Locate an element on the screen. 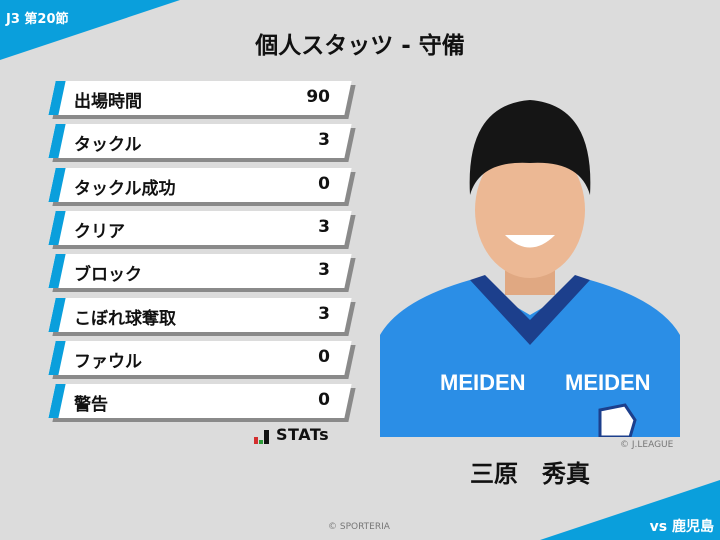  stat-row: ブロック 3 is located at coordinates (202, 273).